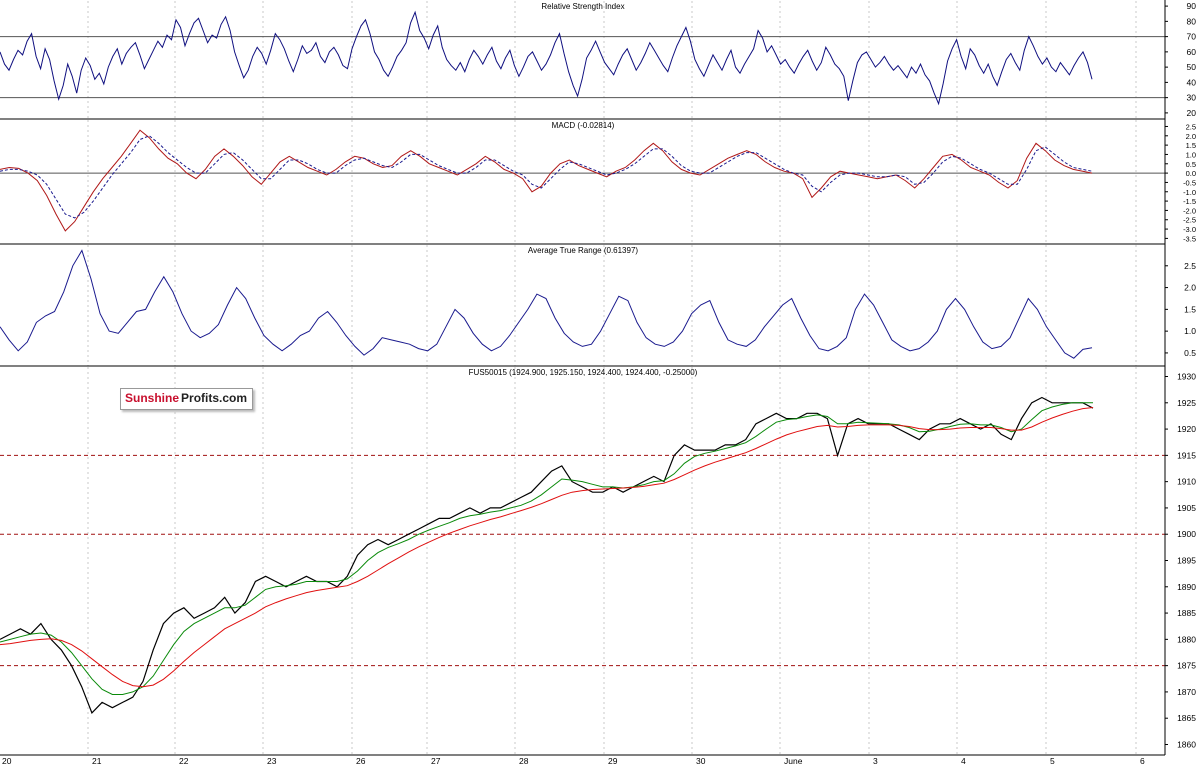  Describe the element at coordinates (1190, 266) in the screenshot. I see `ytick-label-2-0: 2.5` at that location.